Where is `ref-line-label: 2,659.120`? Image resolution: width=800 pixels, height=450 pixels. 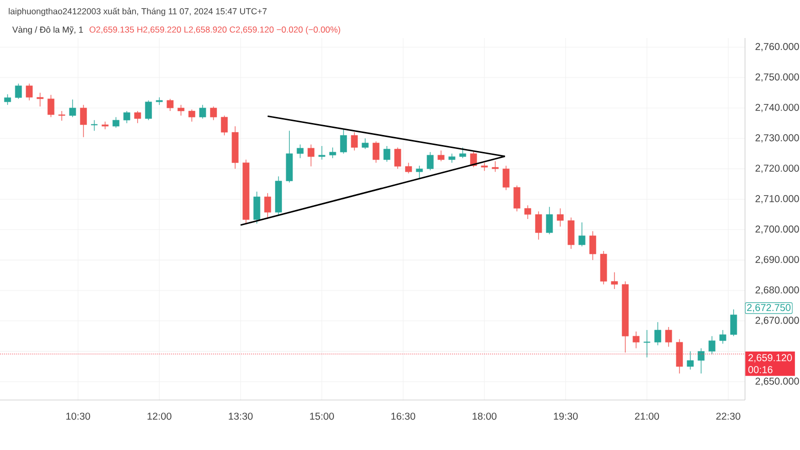
ref-line-label: 2,659.120 is located at coordinates (770, 358).